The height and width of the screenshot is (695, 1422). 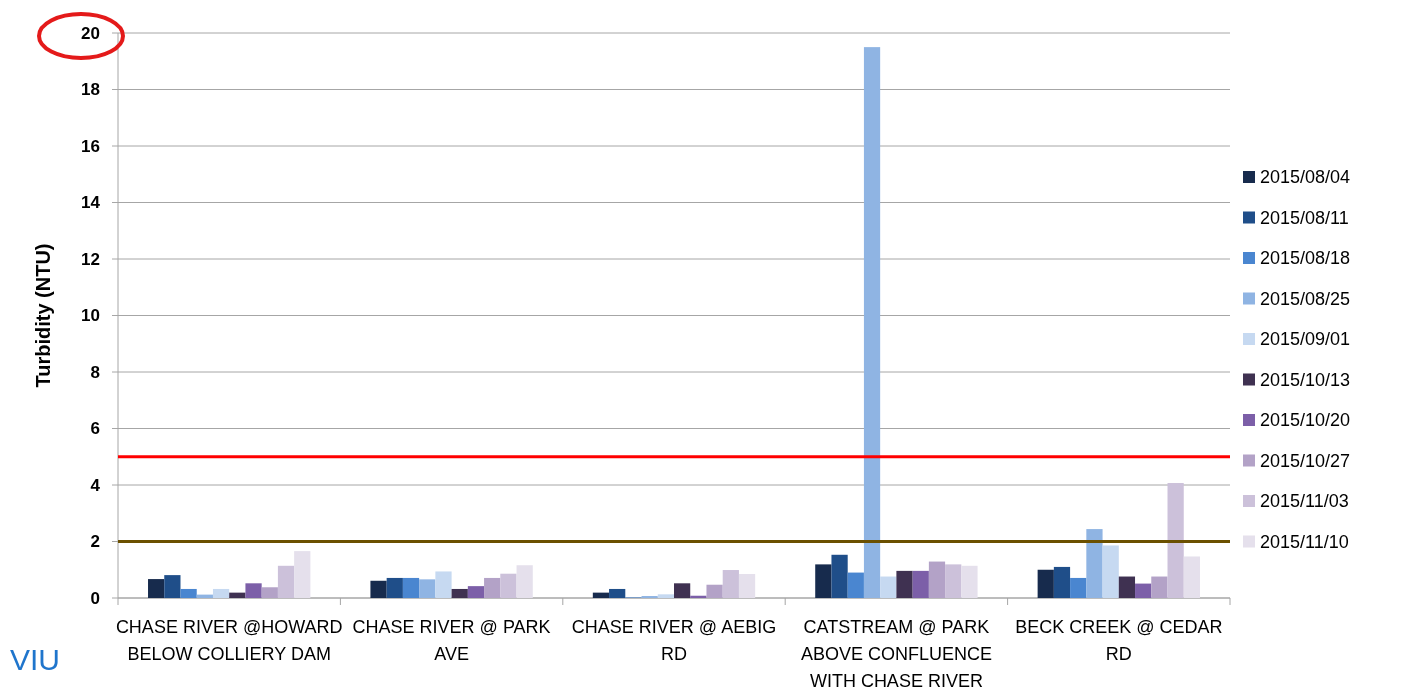 I want to click on y-tick-label: 18, so click(x=90, y=90).